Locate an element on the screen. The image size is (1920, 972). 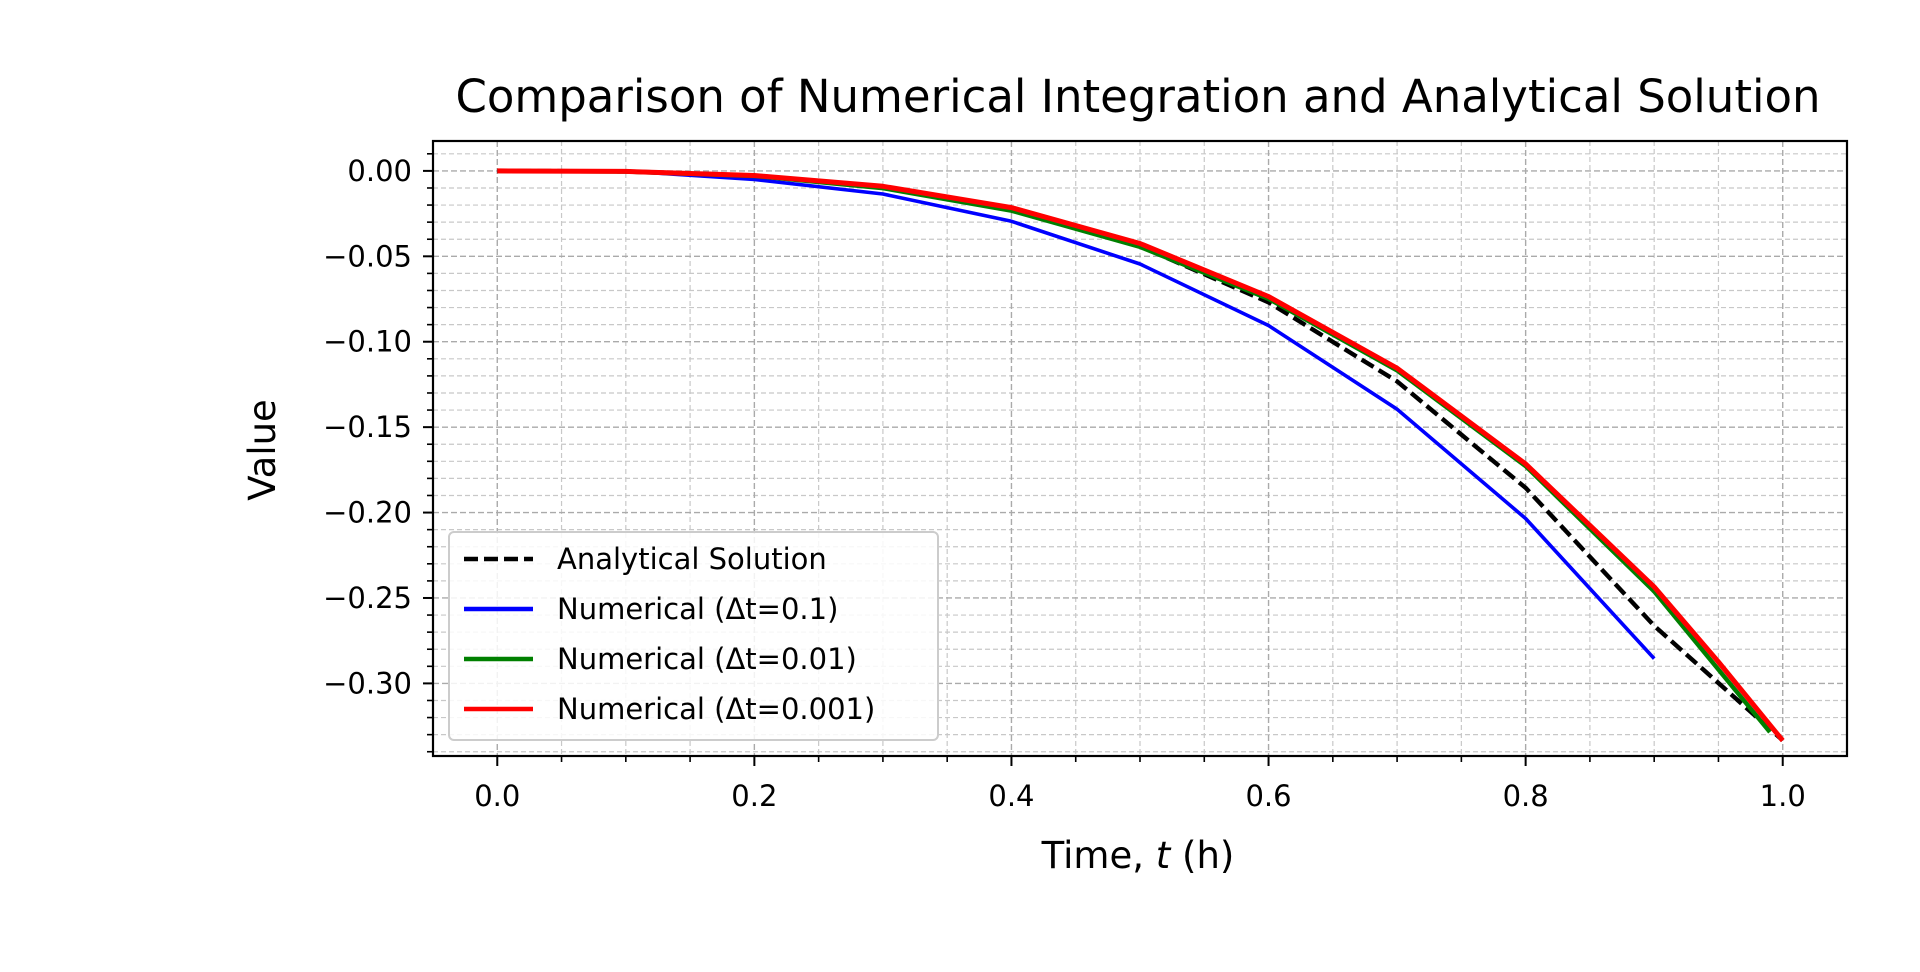
x-tick-label: 0.0 is located at coordinates (497, 796).